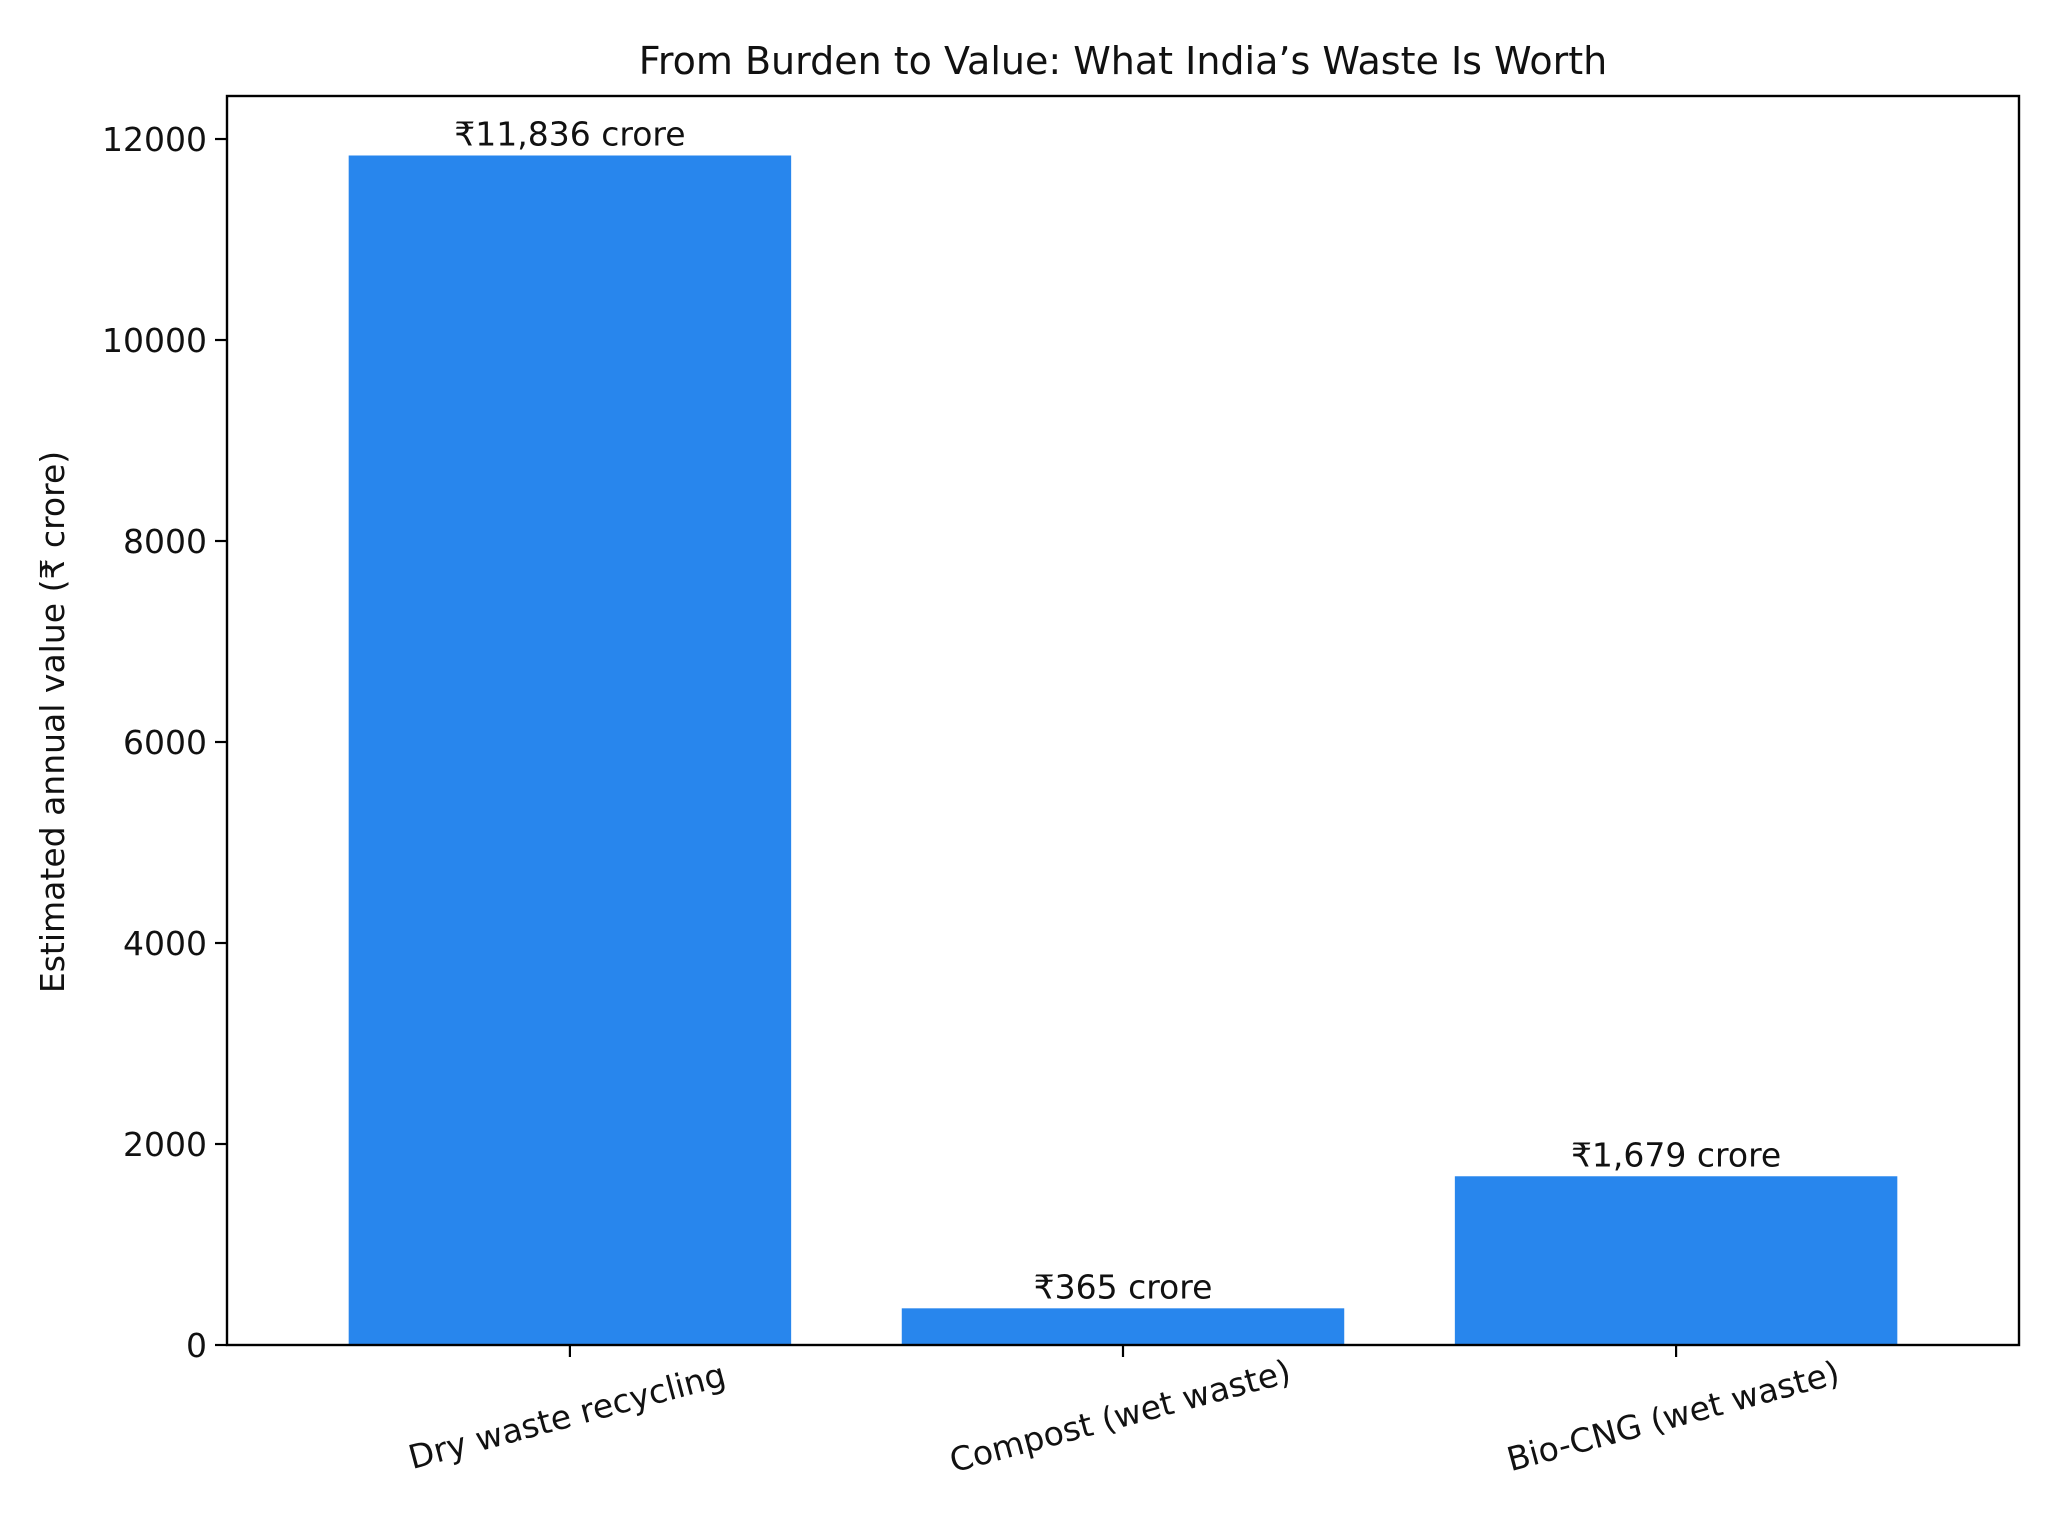 This screenshot has height=1536, width=2048. What do you see at coordinates (1673, 1416) in the screenshot?
I see `x-tick-label-2: Bio-CNG (wet waste)` at bounding box center [1673, 1416].